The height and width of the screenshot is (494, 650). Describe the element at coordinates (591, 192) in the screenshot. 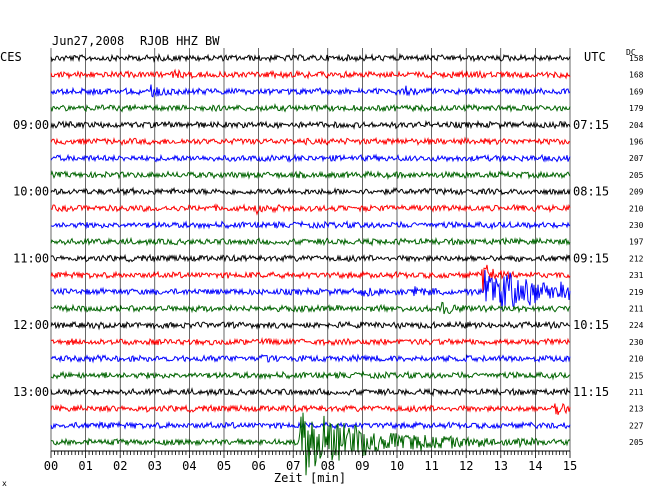

I see `right-hour-label-1: 08:15` at that location.